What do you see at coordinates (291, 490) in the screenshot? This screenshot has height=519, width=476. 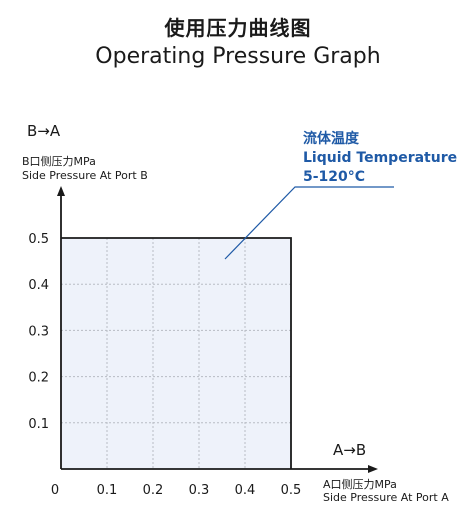 I see `x-tick-label: 0.5` at bounding box center [291, 490].